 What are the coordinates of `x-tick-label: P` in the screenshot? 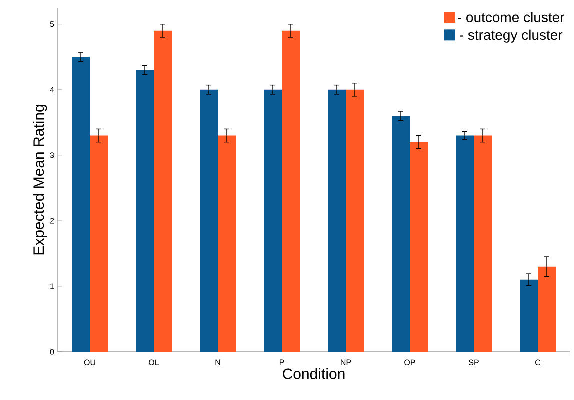 It's located at (282, 363).